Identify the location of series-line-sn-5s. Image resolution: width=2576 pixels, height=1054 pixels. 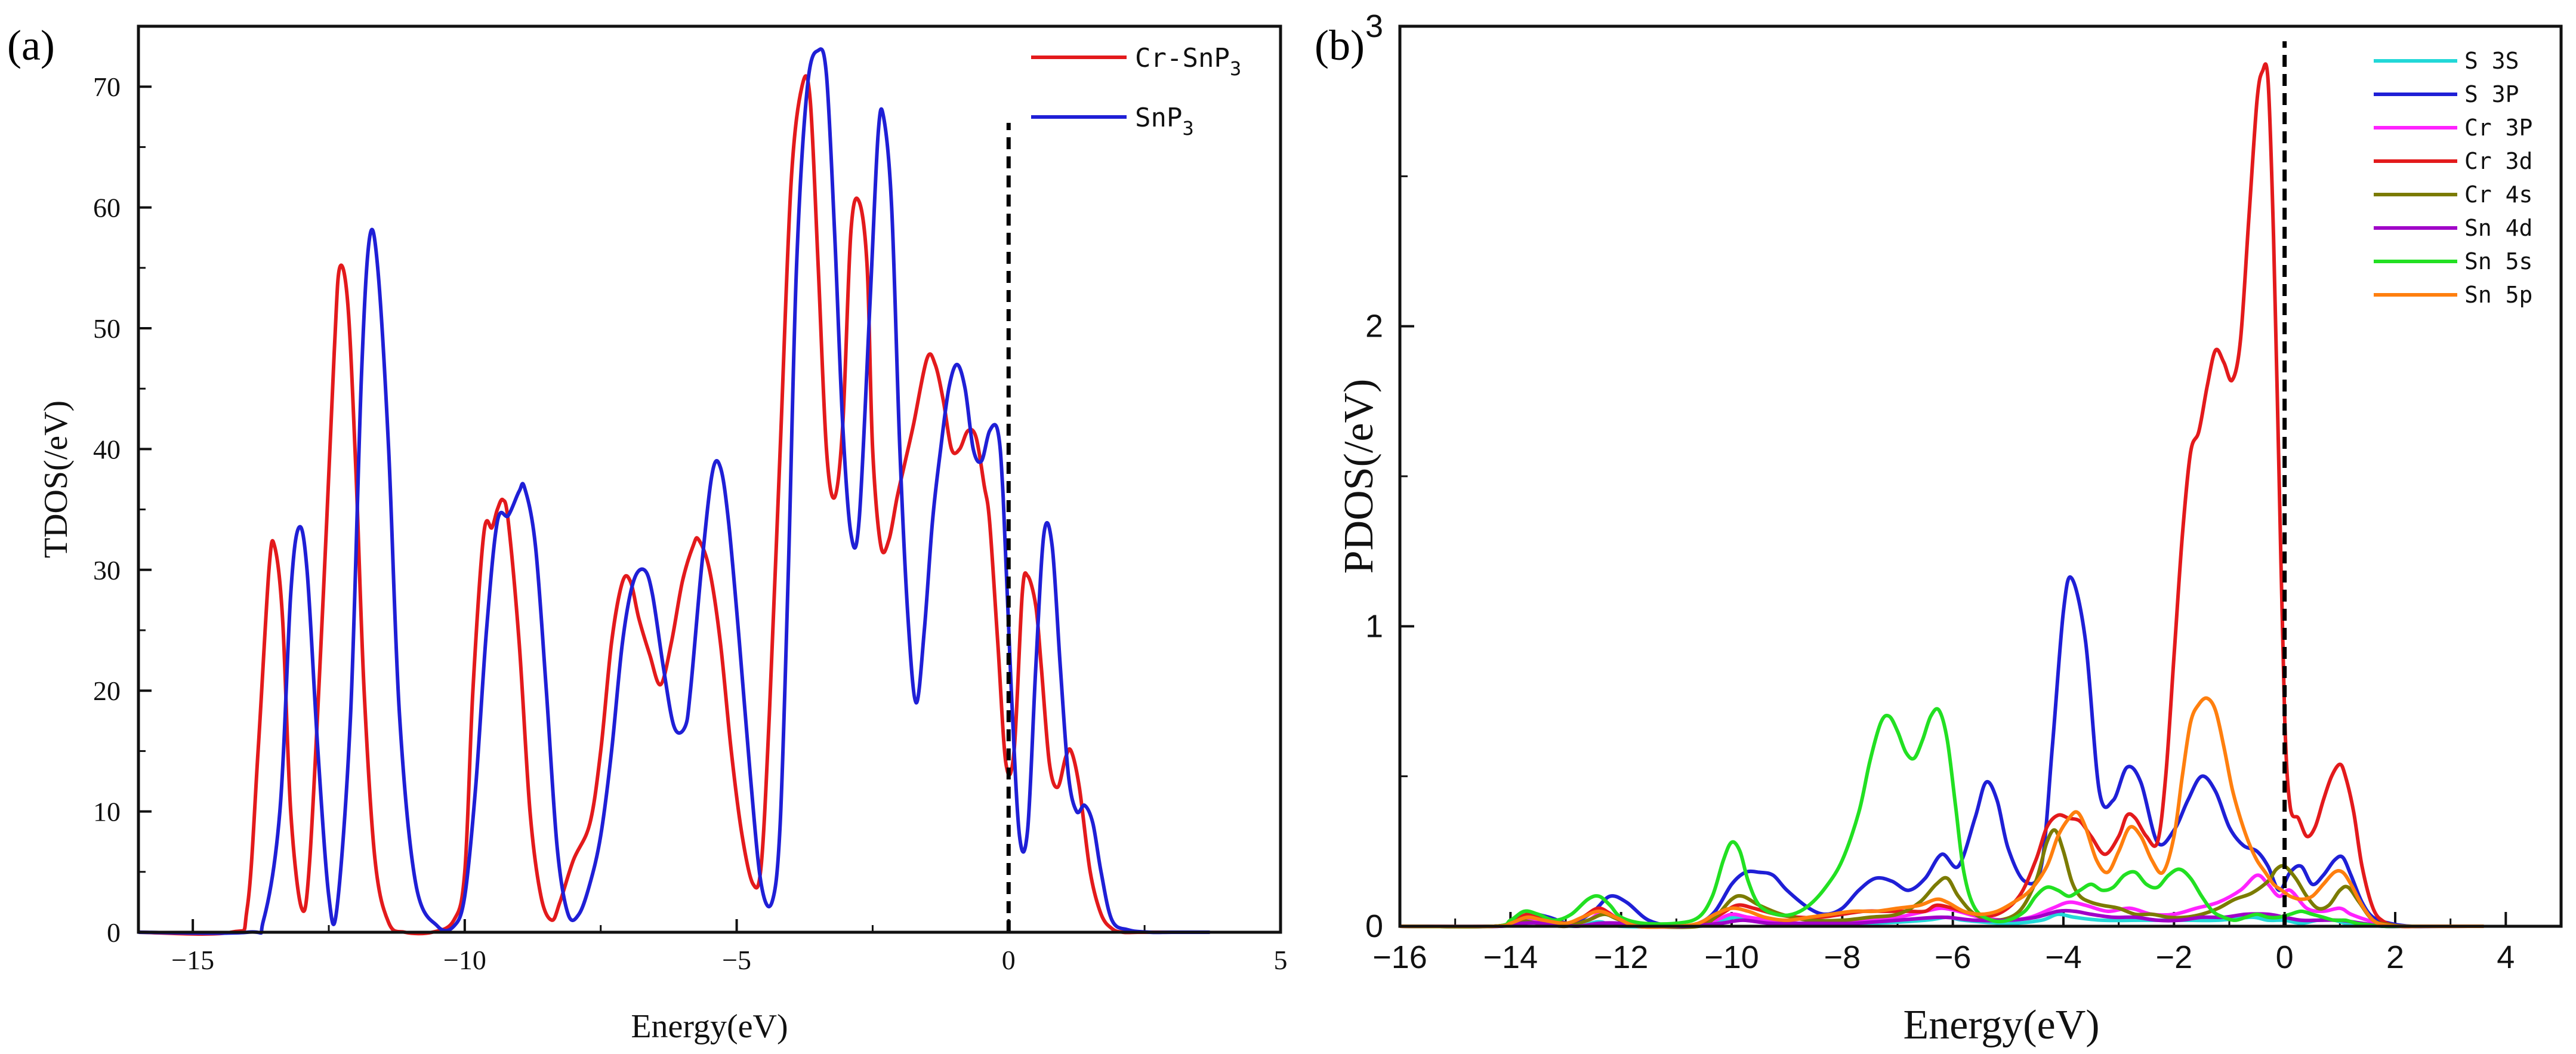
(1942, 818).